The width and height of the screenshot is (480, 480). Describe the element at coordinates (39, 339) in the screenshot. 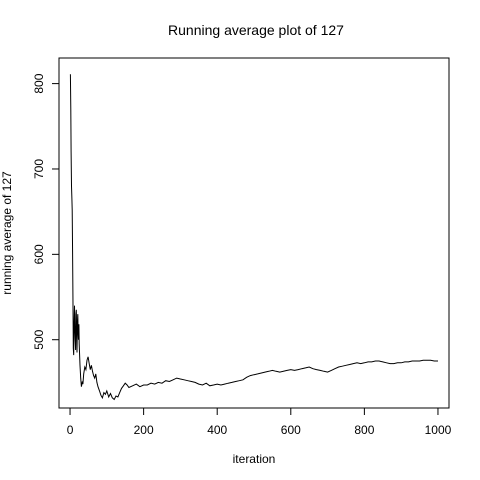

I see `y-tick-label: 500` at that location.